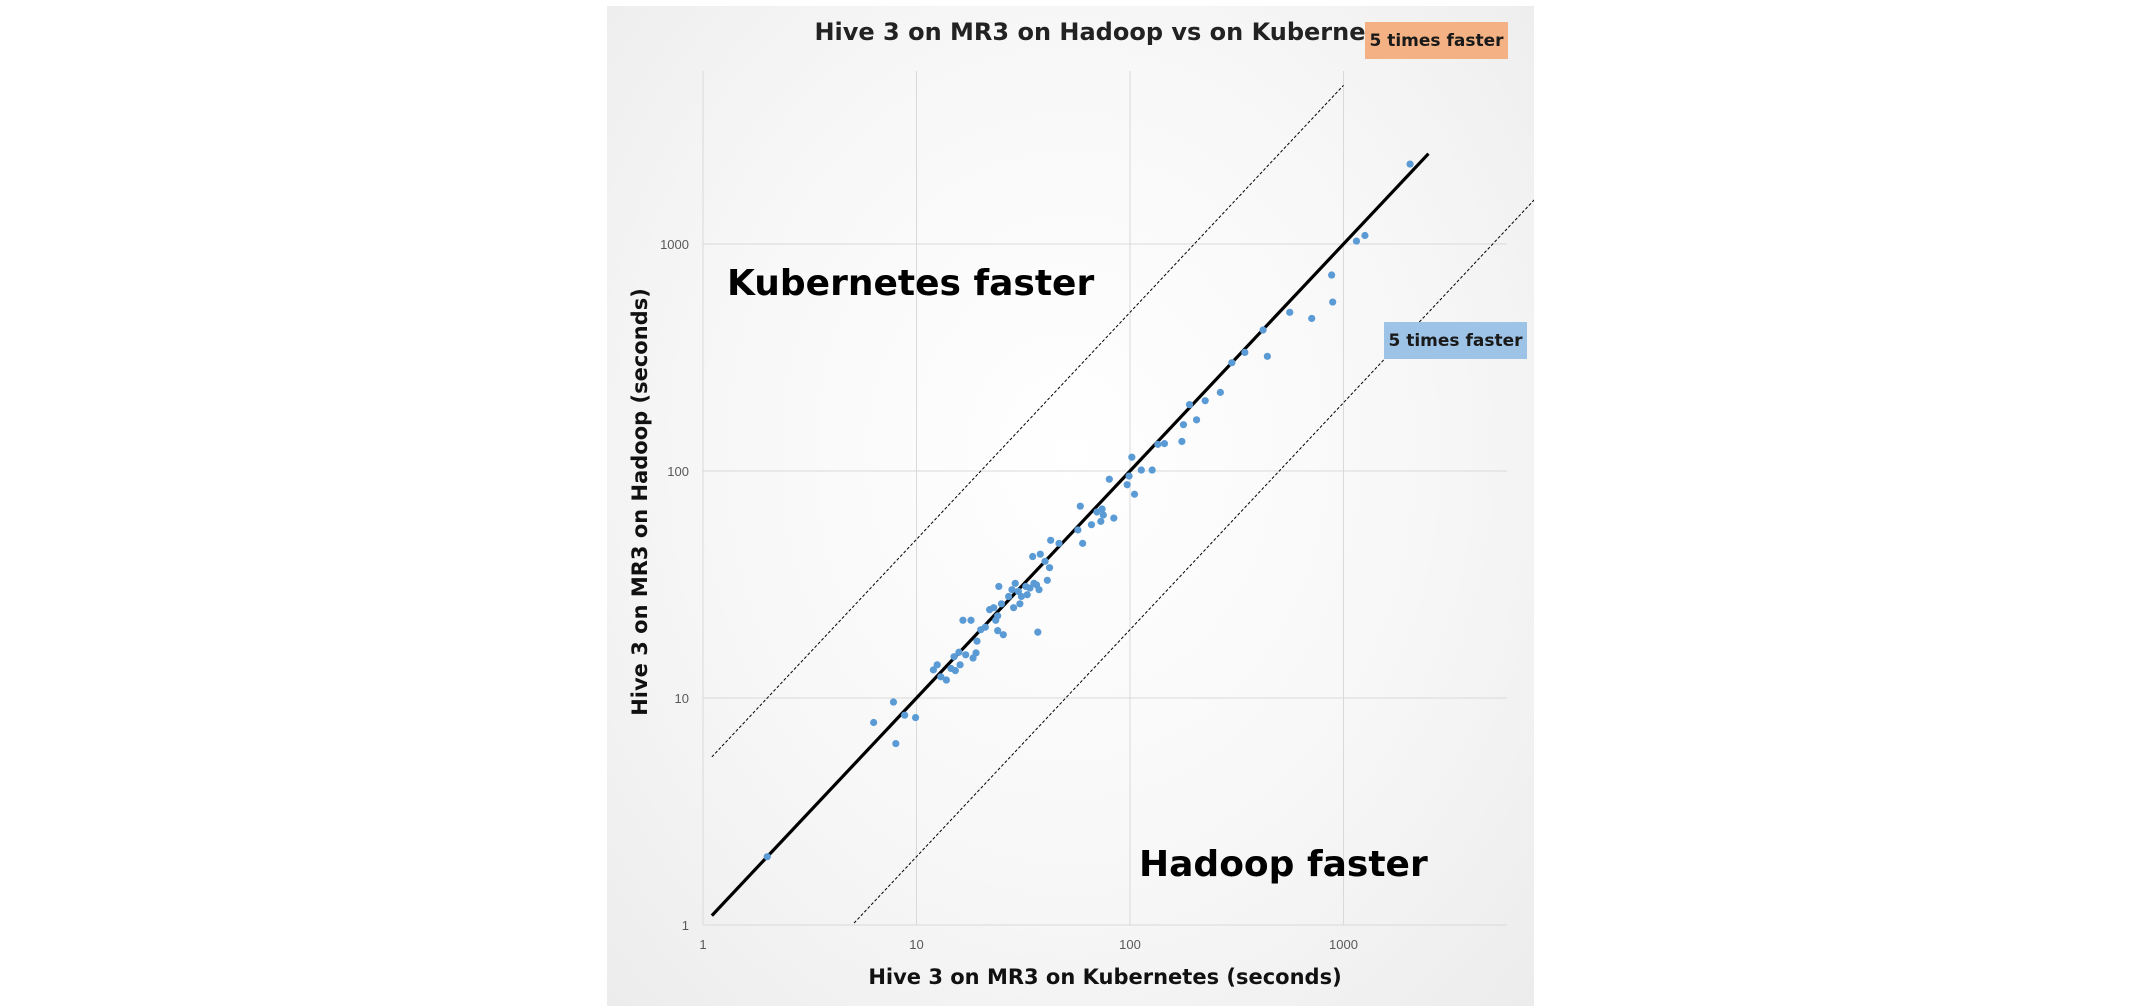 This screenshot has height=1008, width=2133. I want to click on y-axis-title: Hive 3 on MR3 on Hadoop (seconds), so click(640, 502).